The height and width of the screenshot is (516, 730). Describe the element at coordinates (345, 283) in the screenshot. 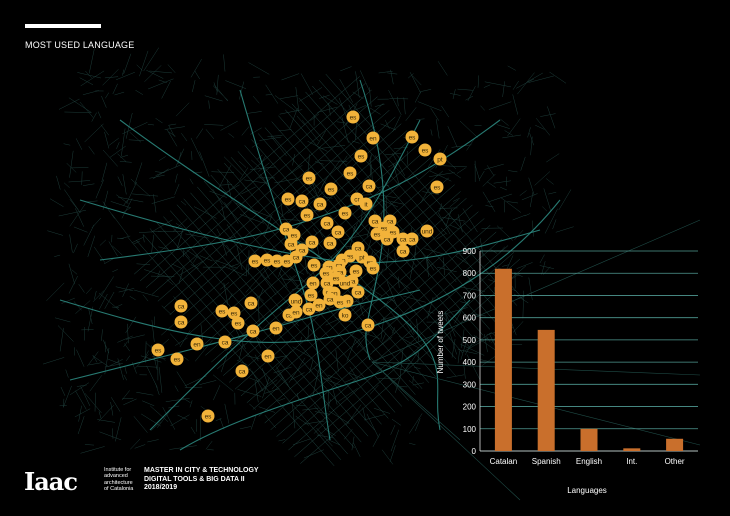

I see `marker-label: und` at that location.